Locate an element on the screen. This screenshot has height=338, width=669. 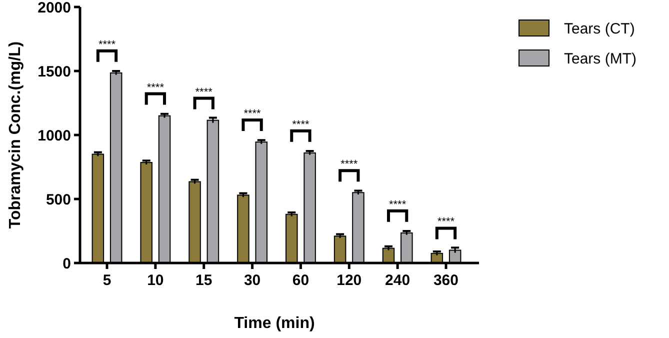
x-tick-label: 240 is located at coordinates (397, 280).